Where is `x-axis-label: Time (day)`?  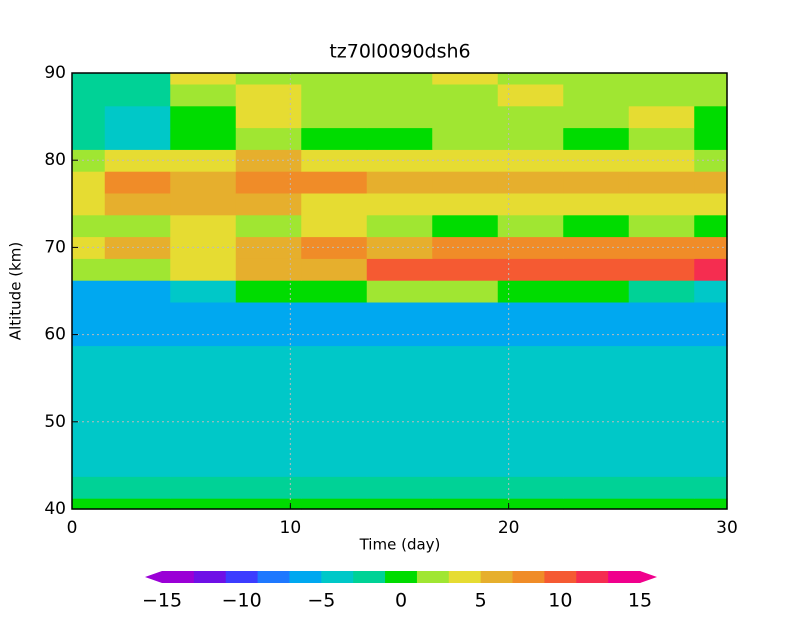
x-axis-label: Time (day) is located at coordinates (400, 545).